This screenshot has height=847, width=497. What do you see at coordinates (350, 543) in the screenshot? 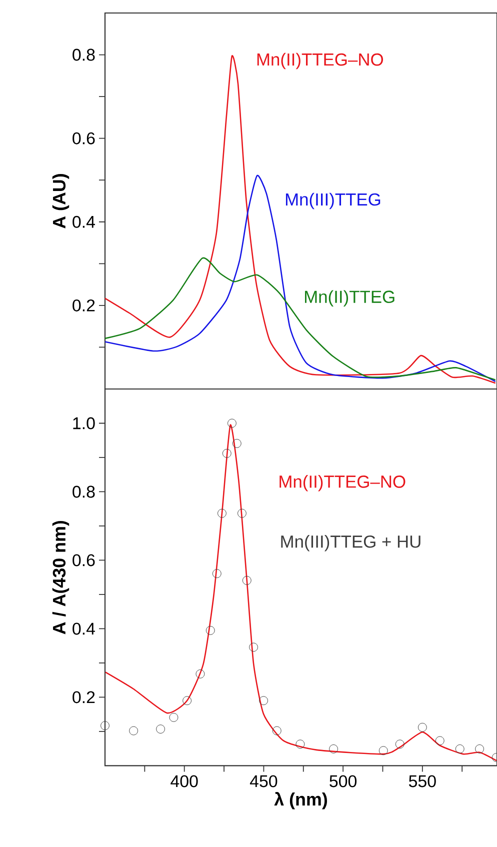
I see `text: Mn(III)TTEG + HU` at bounding box center [350, 543].